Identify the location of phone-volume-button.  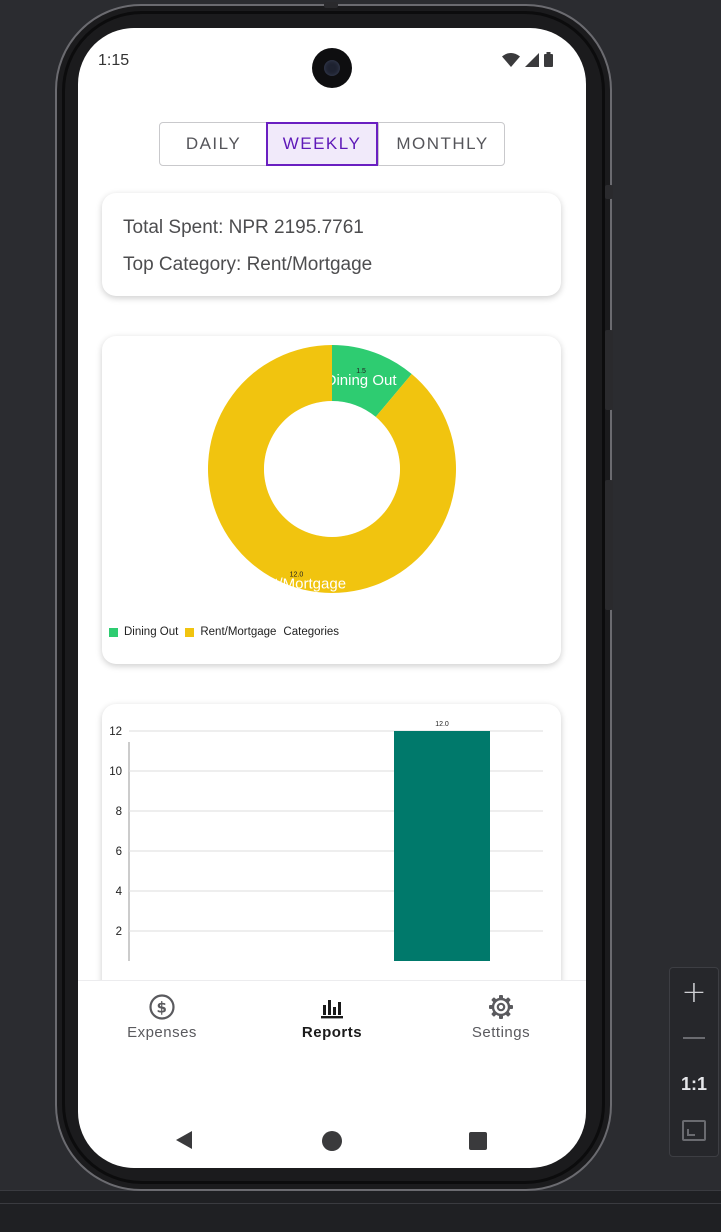
(609, 545).